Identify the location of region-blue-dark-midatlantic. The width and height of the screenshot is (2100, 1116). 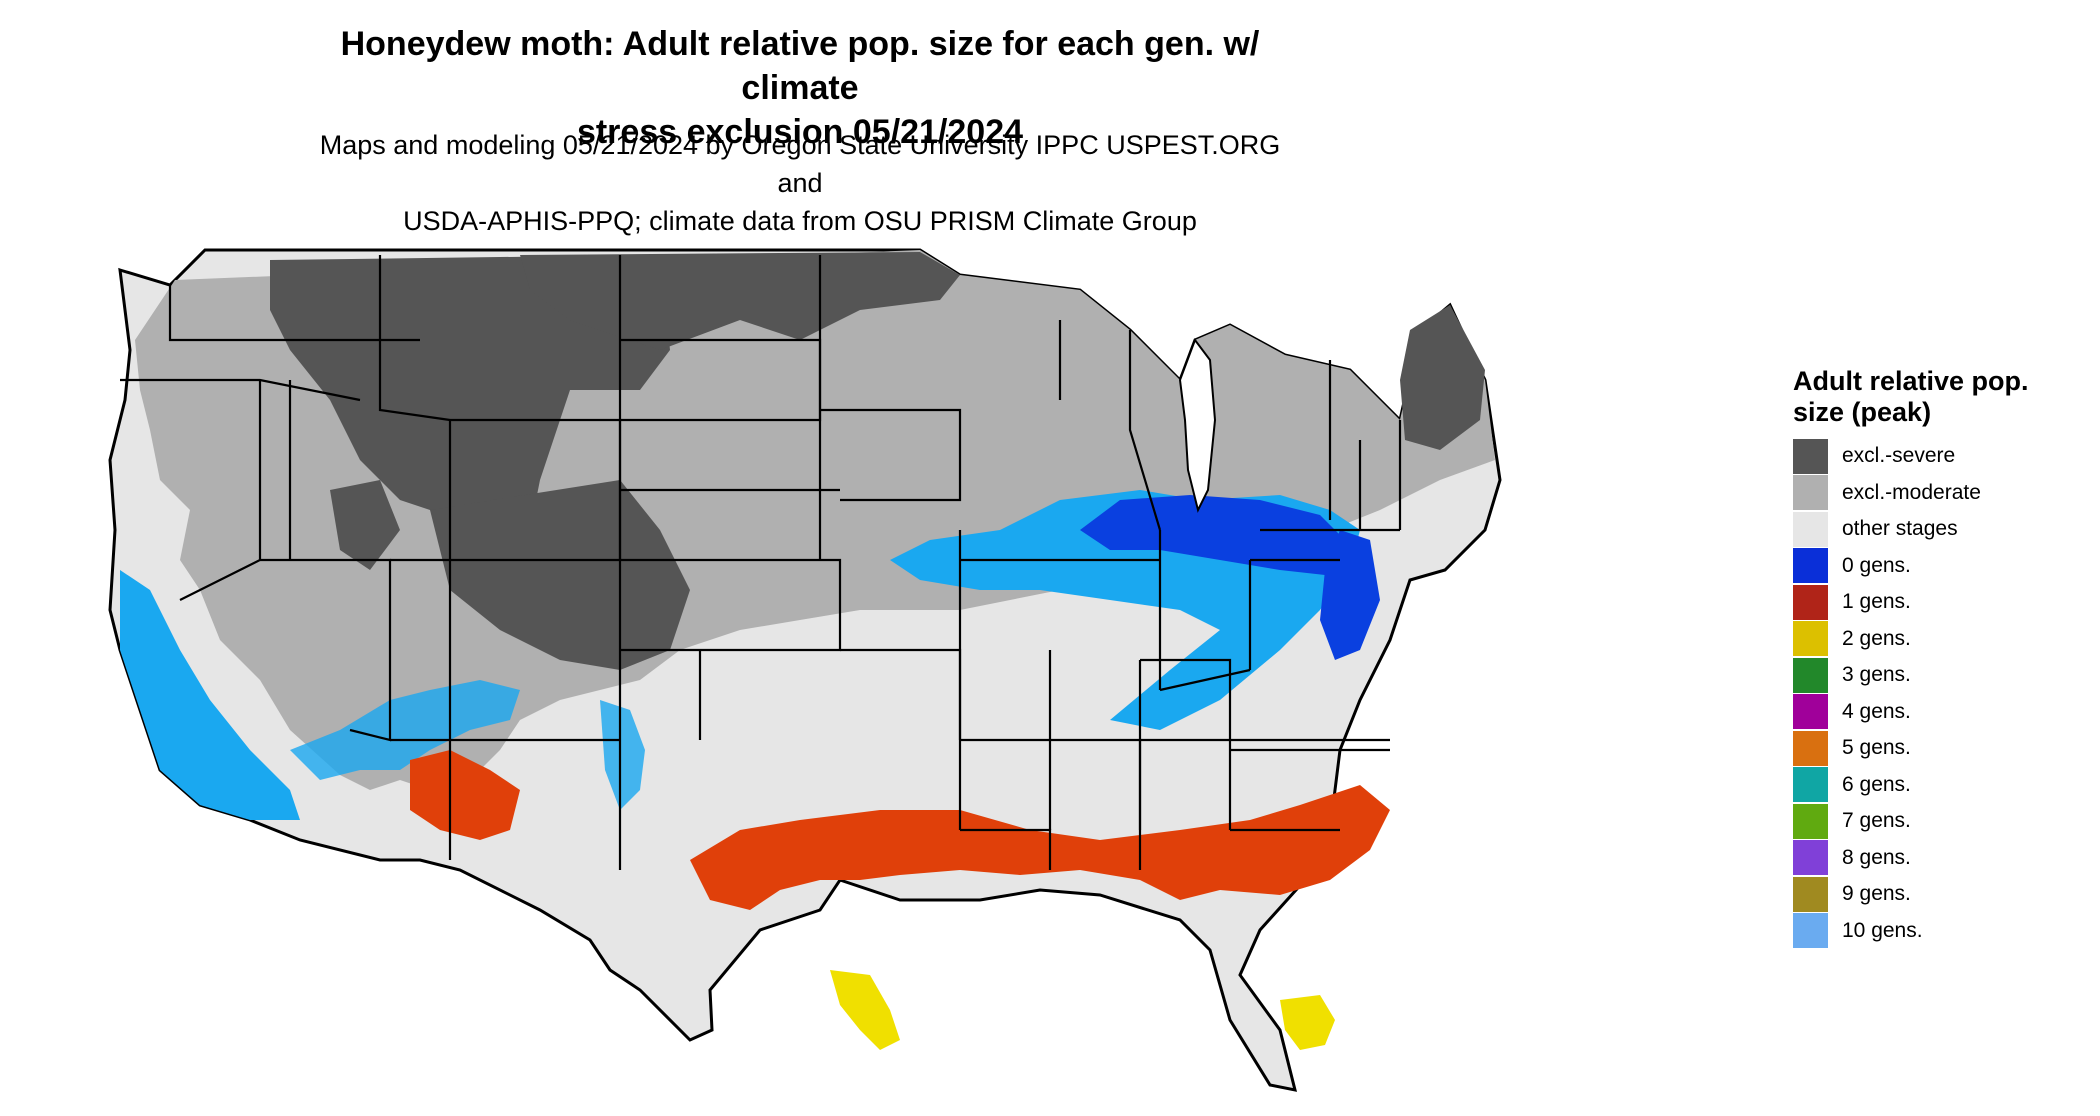
(1350, 595).